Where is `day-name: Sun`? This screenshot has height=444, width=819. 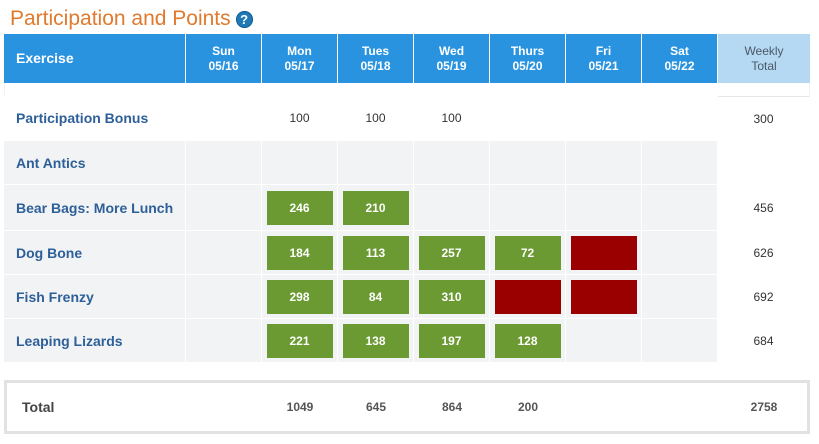 day-name: Sun is located at coordinates (223, 50).